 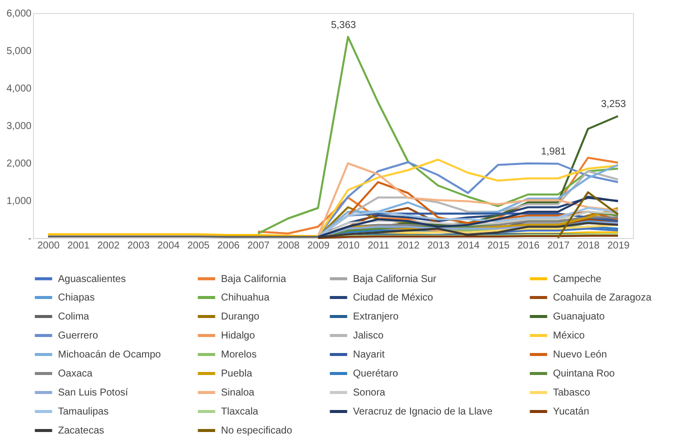 I want to click on legend-label: Veracruz de Ignacio de la Llave, so click(x=423, y=412).